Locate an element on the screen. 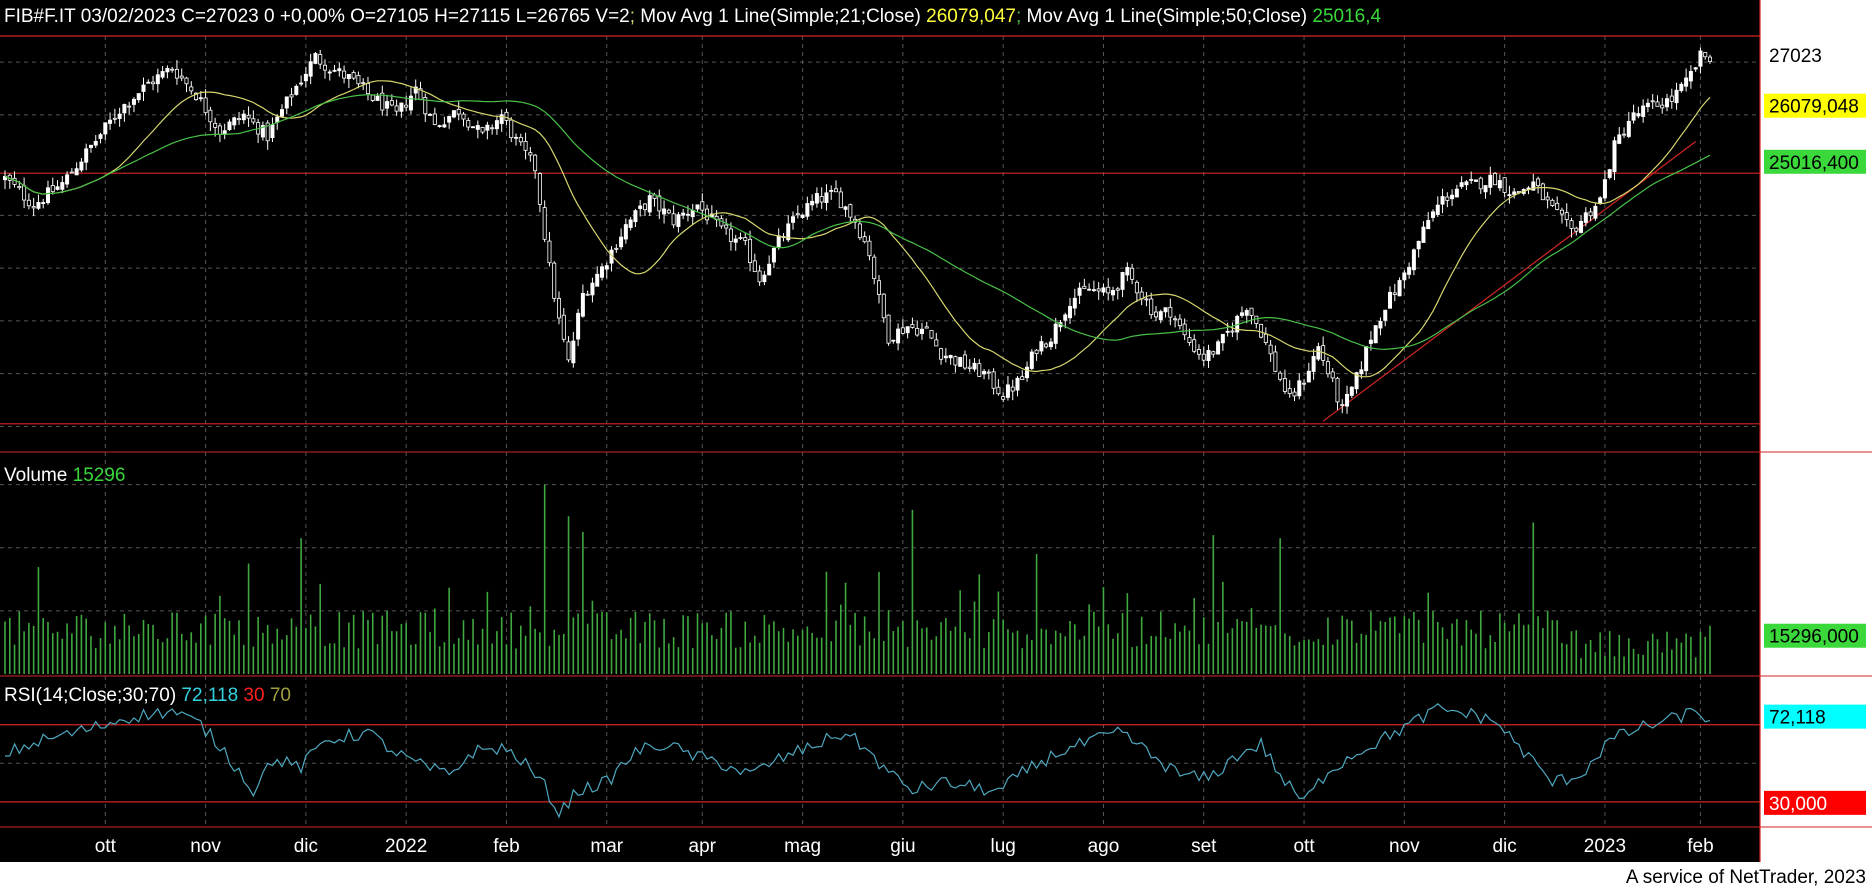  last-price-tag-text: 27023 is located at coordinates (1795, 56).